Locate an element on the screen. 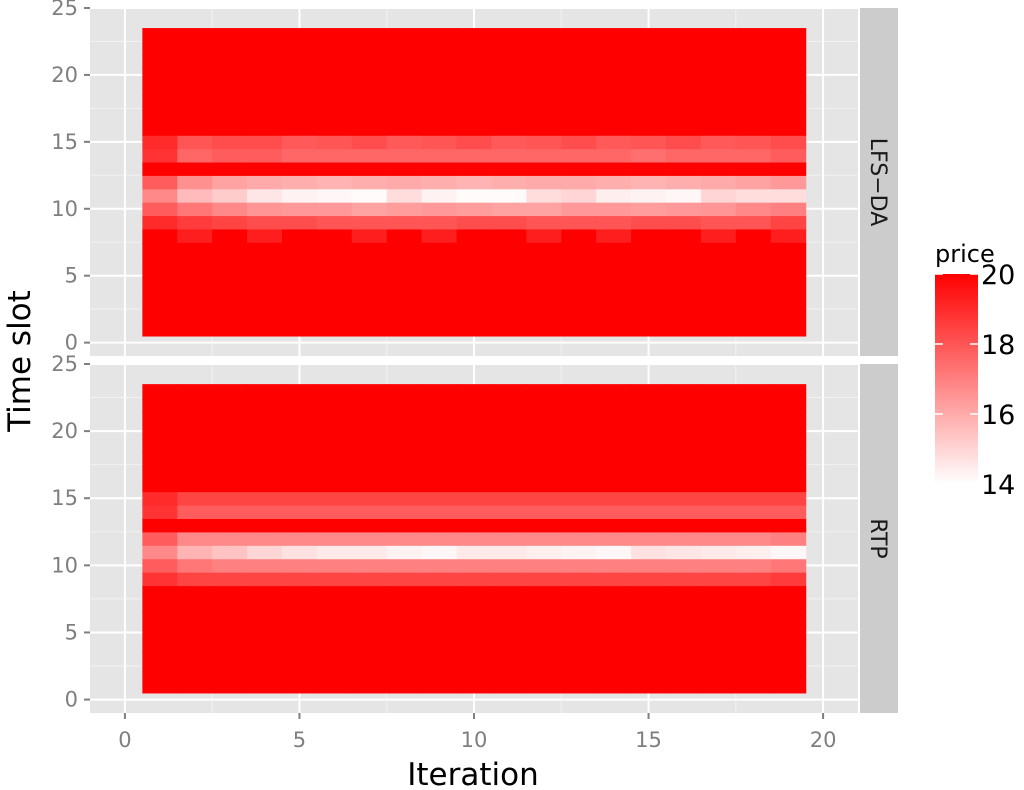 The height and width of the screenshot is (790, 1024). y-tick-label: 5 is located at coordinates (71, 276).